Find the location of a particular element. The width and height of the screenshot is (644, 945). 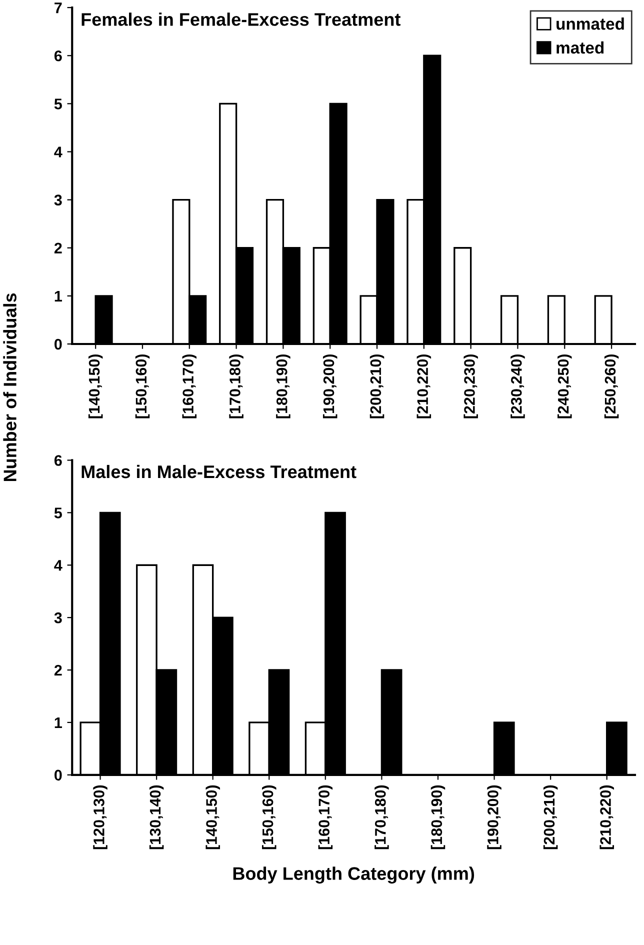

x-tick-label: [120,130) is located at coordinates (100, 817).